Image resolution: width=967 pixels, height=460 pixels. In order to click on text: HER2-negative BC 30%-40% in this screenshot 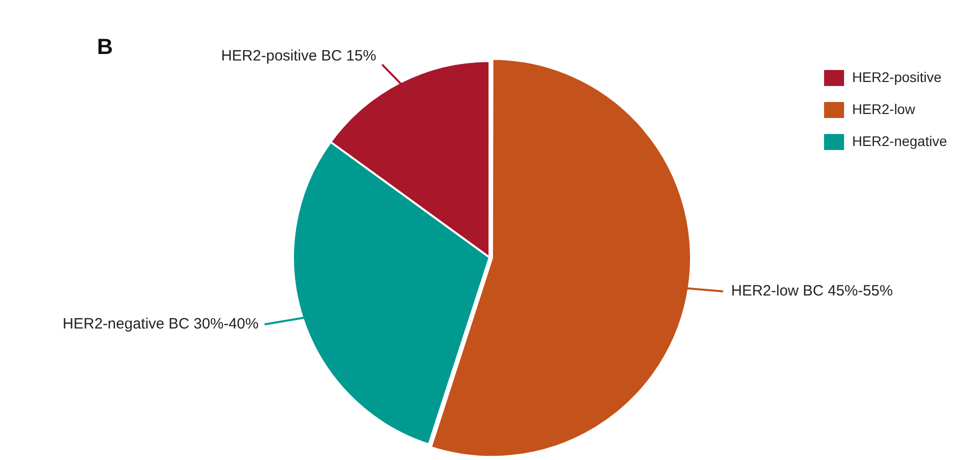, I will do `click(160, 324)`.